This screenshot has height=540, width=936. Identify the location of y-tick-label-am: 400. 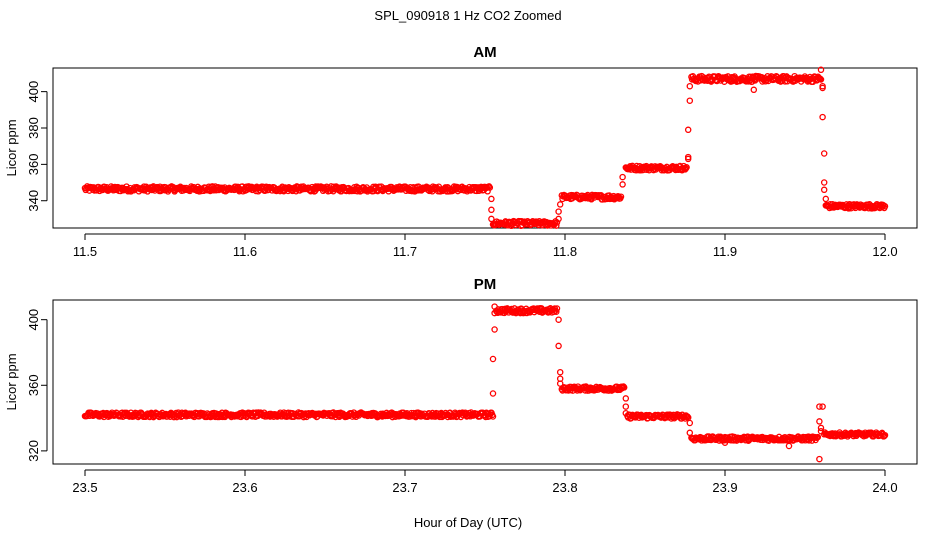
(33, 92).